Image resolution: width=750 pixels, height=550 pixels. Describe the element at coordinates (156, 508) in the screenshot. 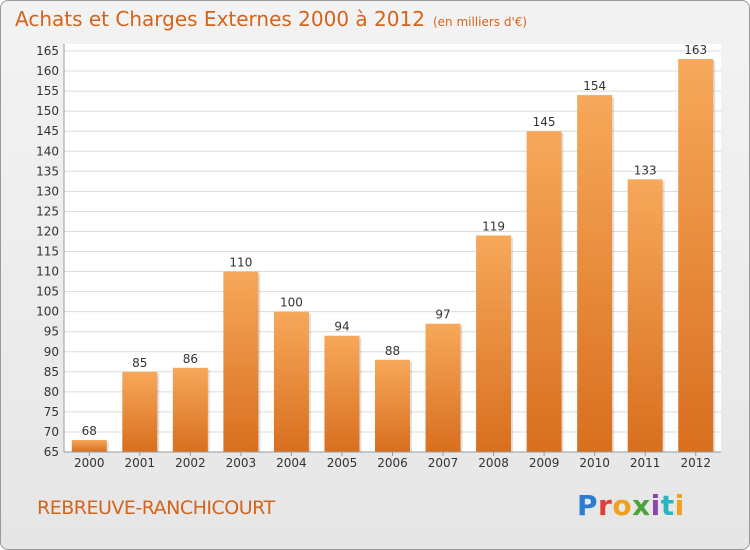

I see `commune-name: REBREUVE-RANCHICOURT` at that location.